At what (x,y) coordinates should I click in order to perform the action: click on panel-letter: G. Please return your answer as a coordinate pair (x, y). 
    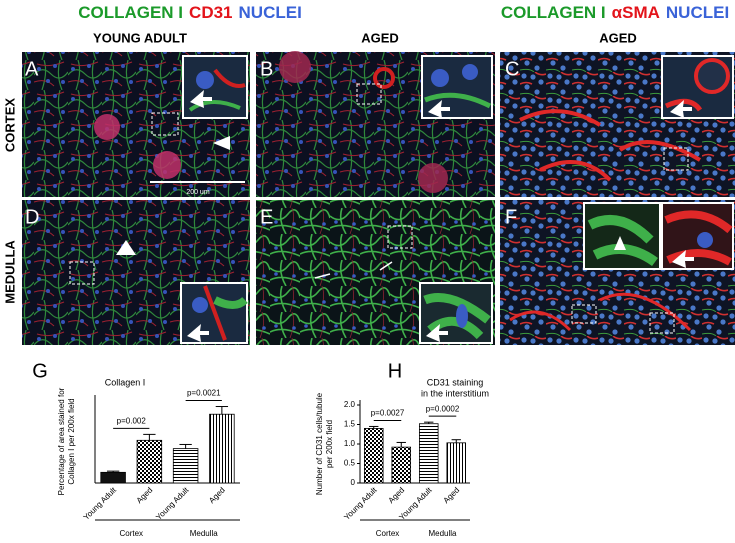
    Looking at the image, I should click on (40, 371).